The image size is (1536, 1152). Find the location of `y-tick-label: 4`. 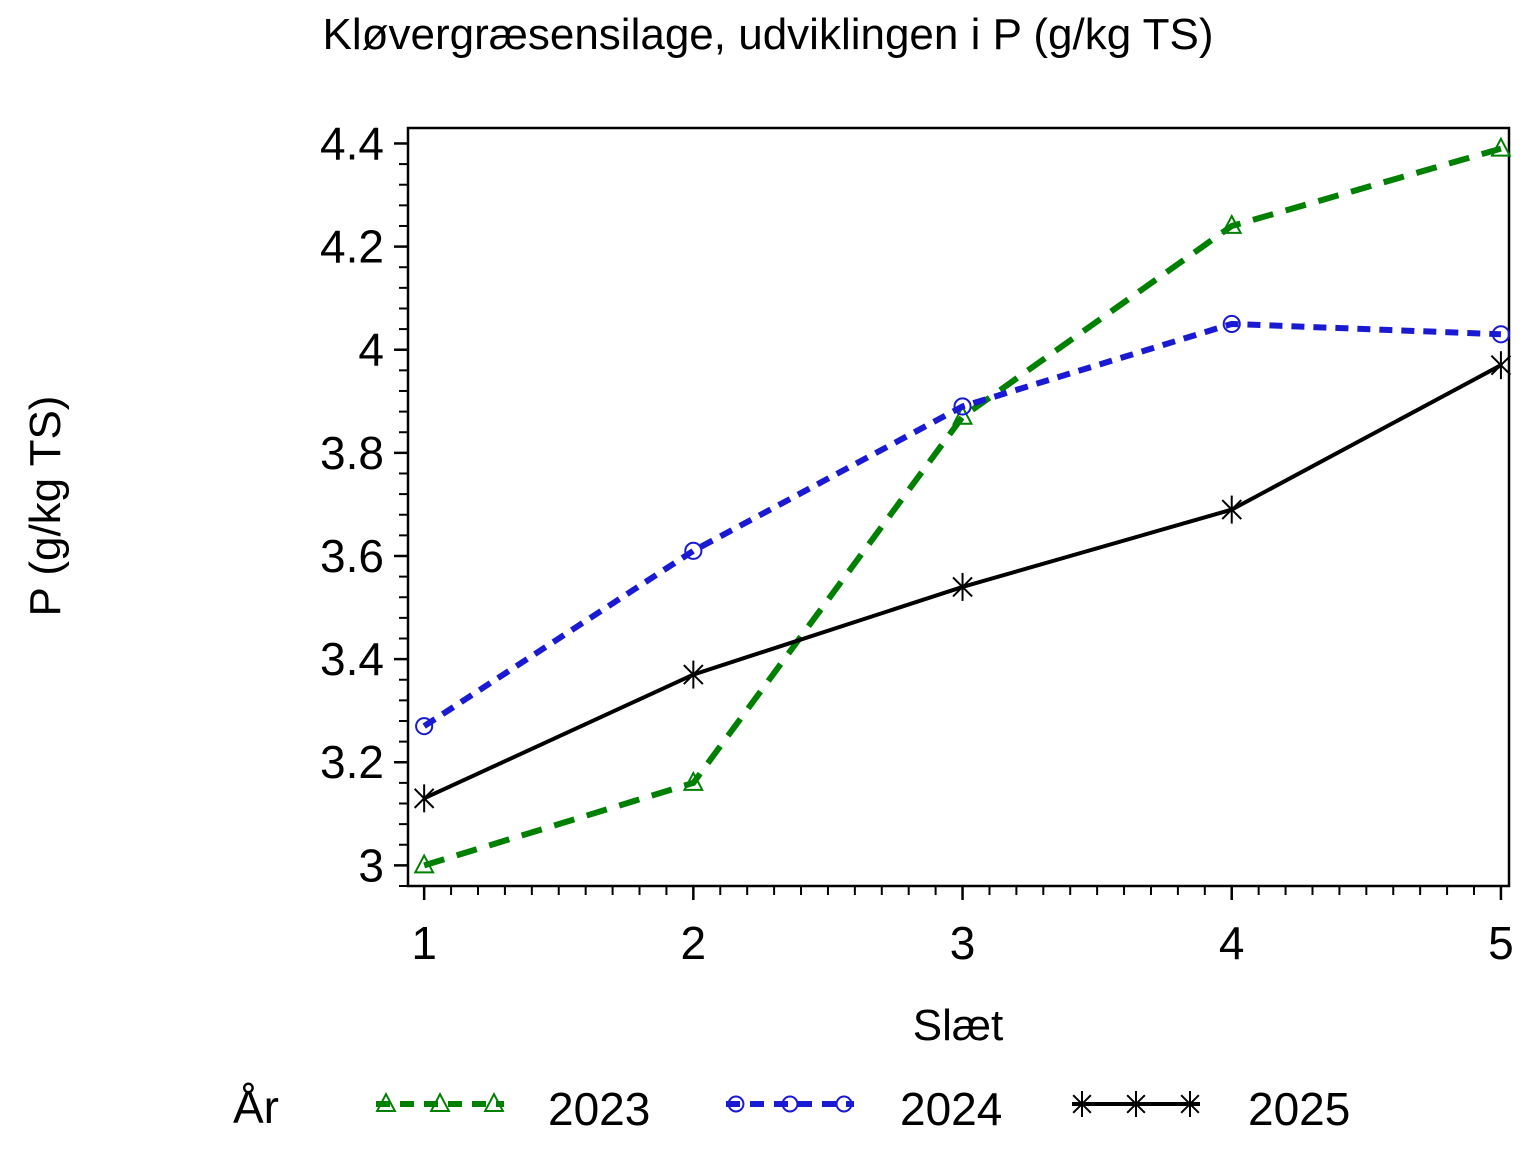

y-tick-label: 4 is located at coordinates (371, 350).